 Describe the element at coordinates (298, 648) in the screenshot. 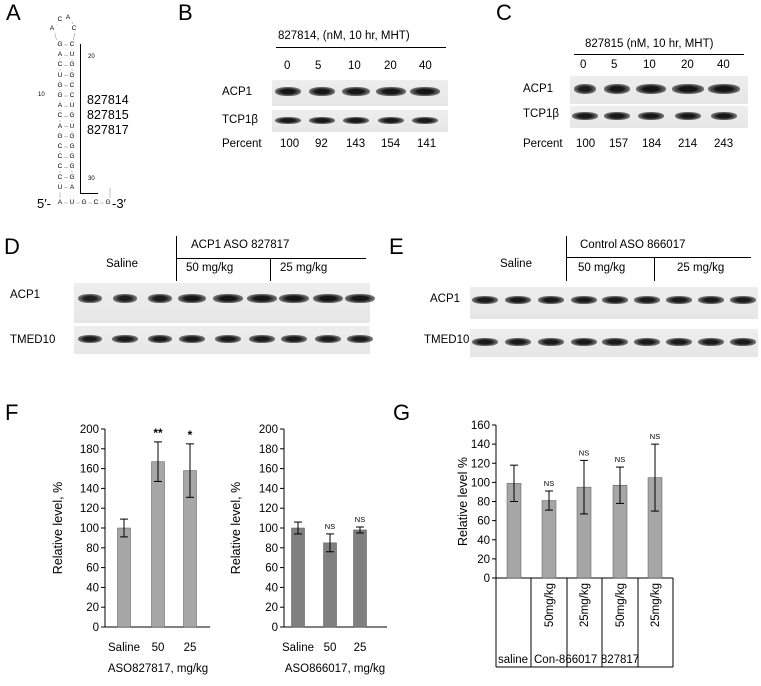

I see `x-tick-label: Saline` at that location.